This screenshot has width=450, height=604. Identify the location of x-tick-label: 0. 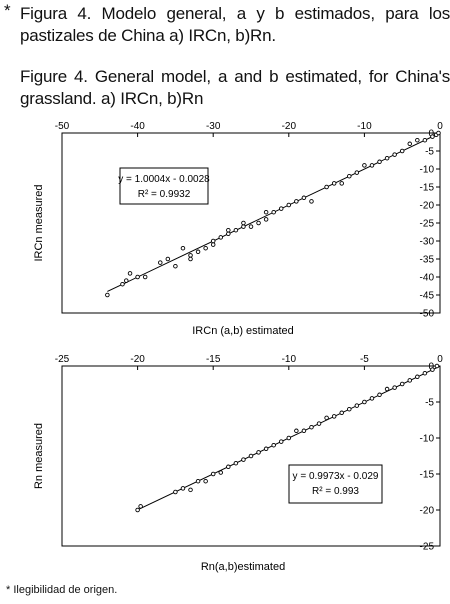
(440, 359).